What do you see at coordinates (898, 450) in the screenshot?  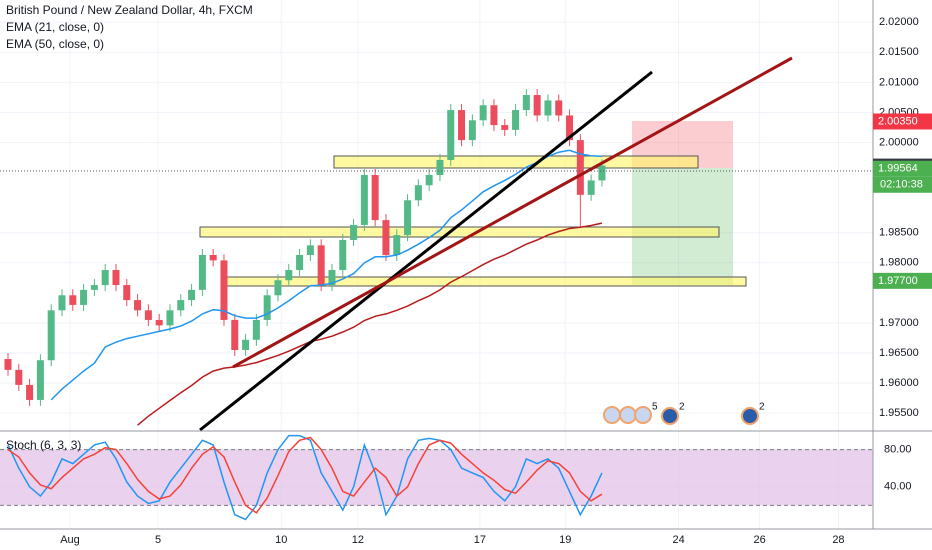 I see `y-tick-label: 80.00` at bounding box center [898, 450].